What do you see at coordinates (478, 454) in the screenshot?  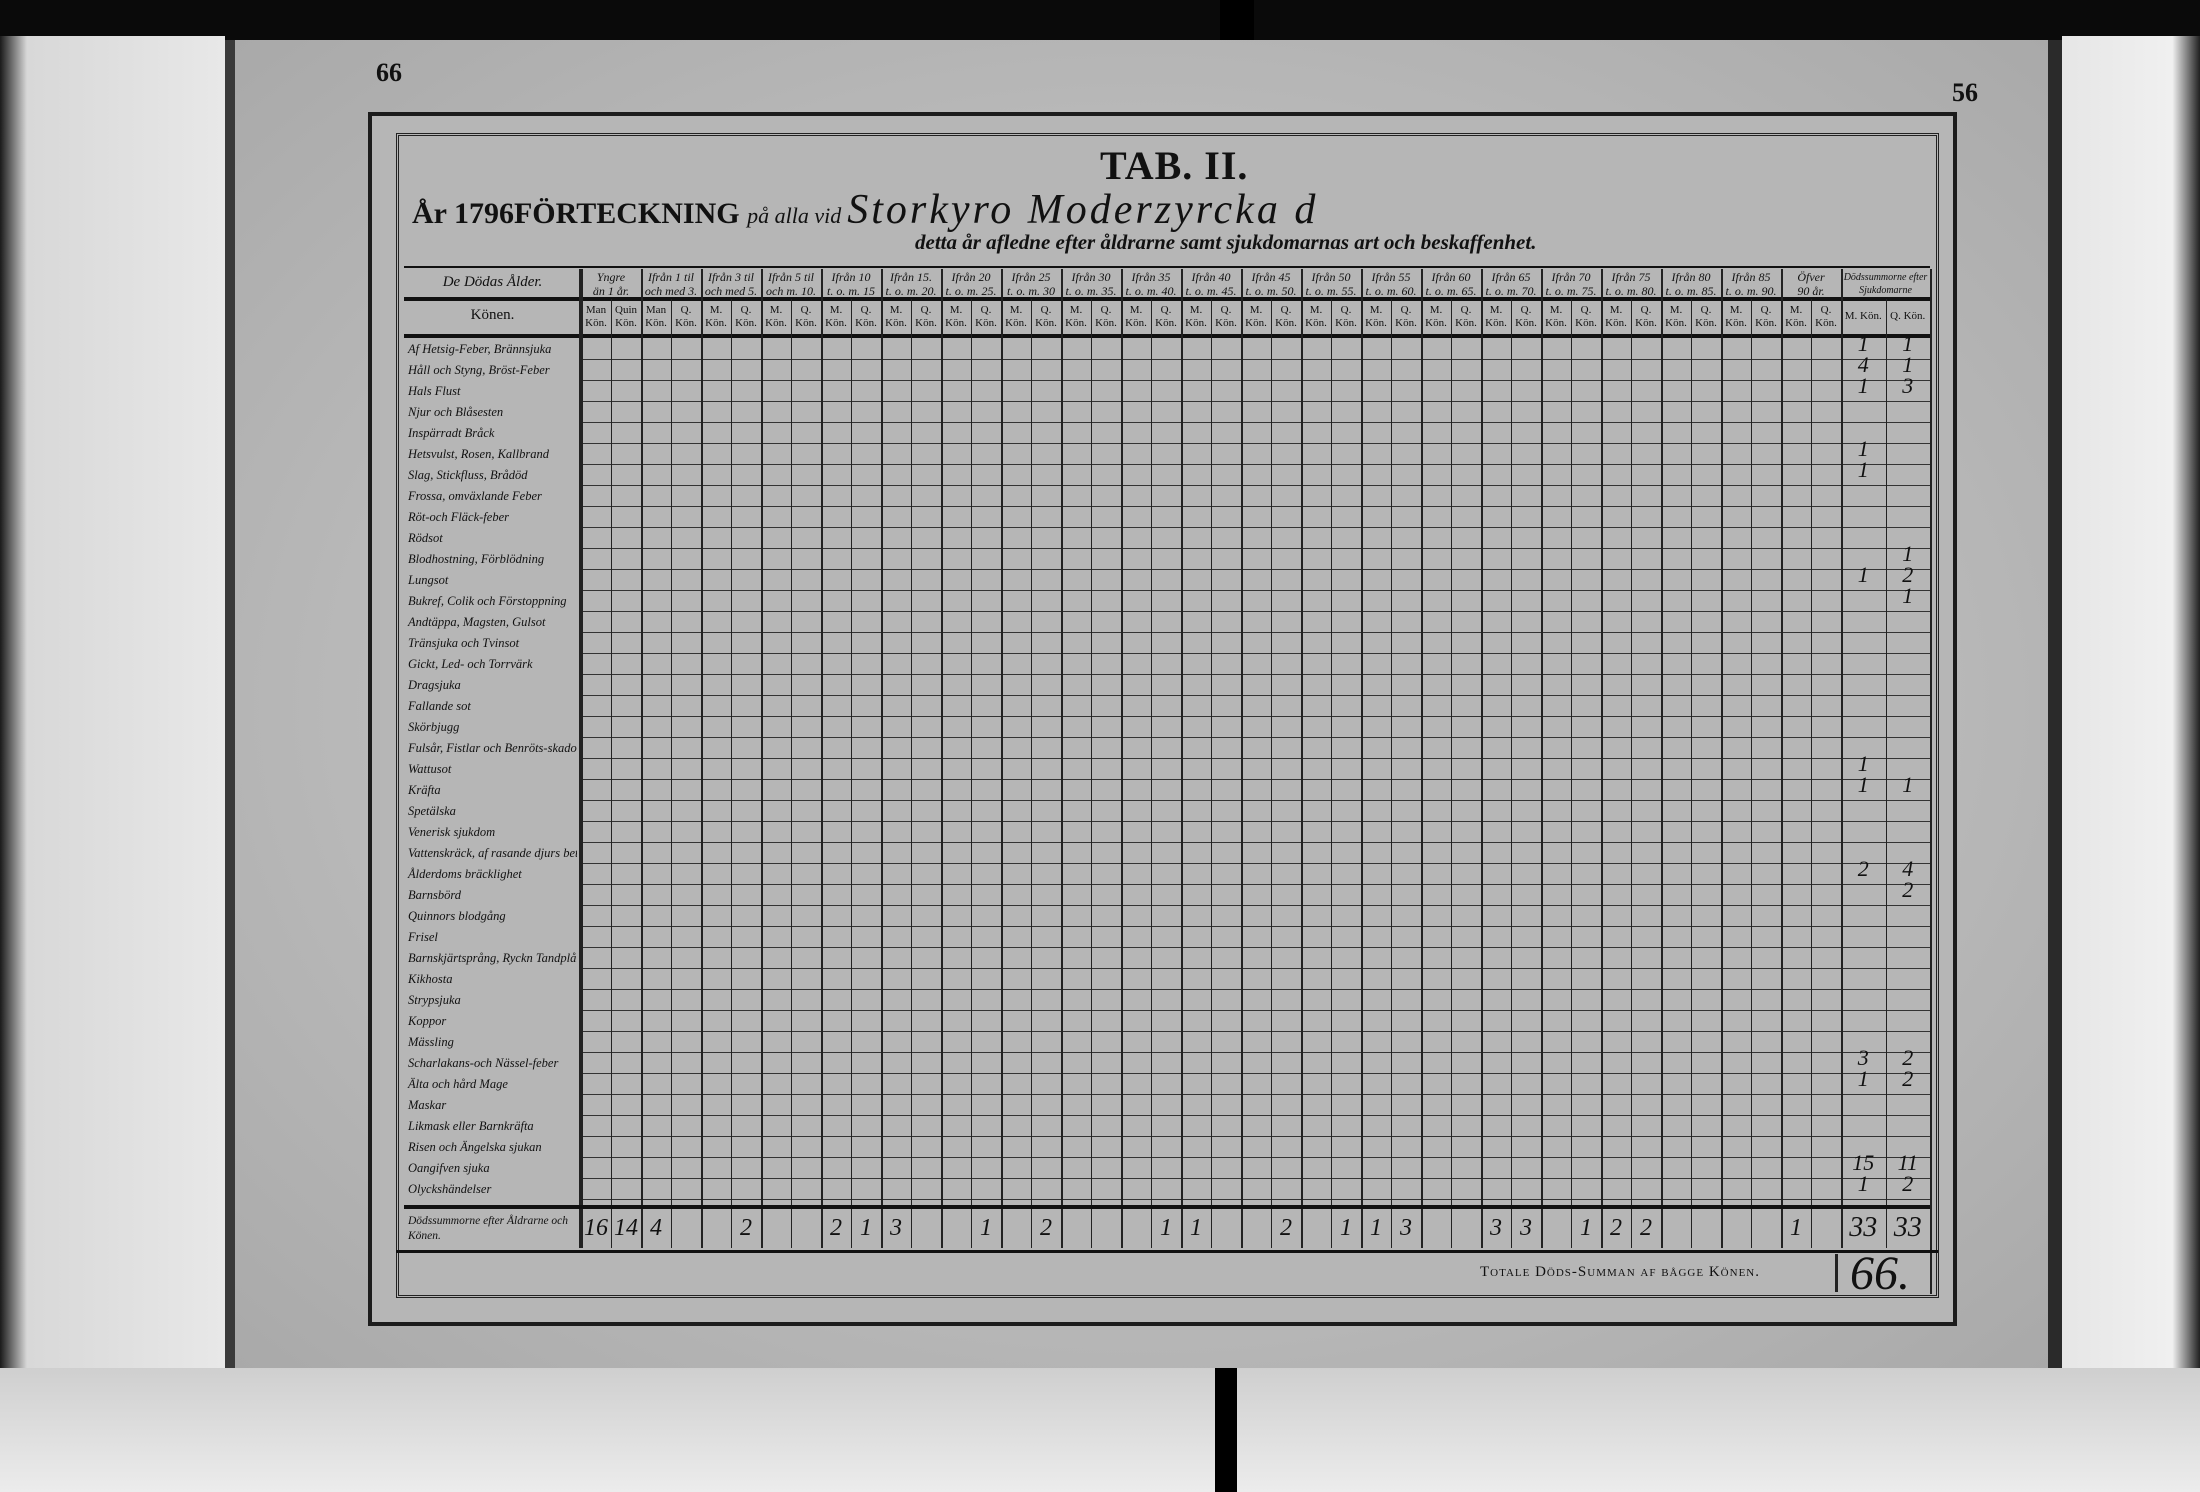 I see `disease-row-label: Hetsvulst, Rosen, Kallbrand` at bounding box center [478, 454].